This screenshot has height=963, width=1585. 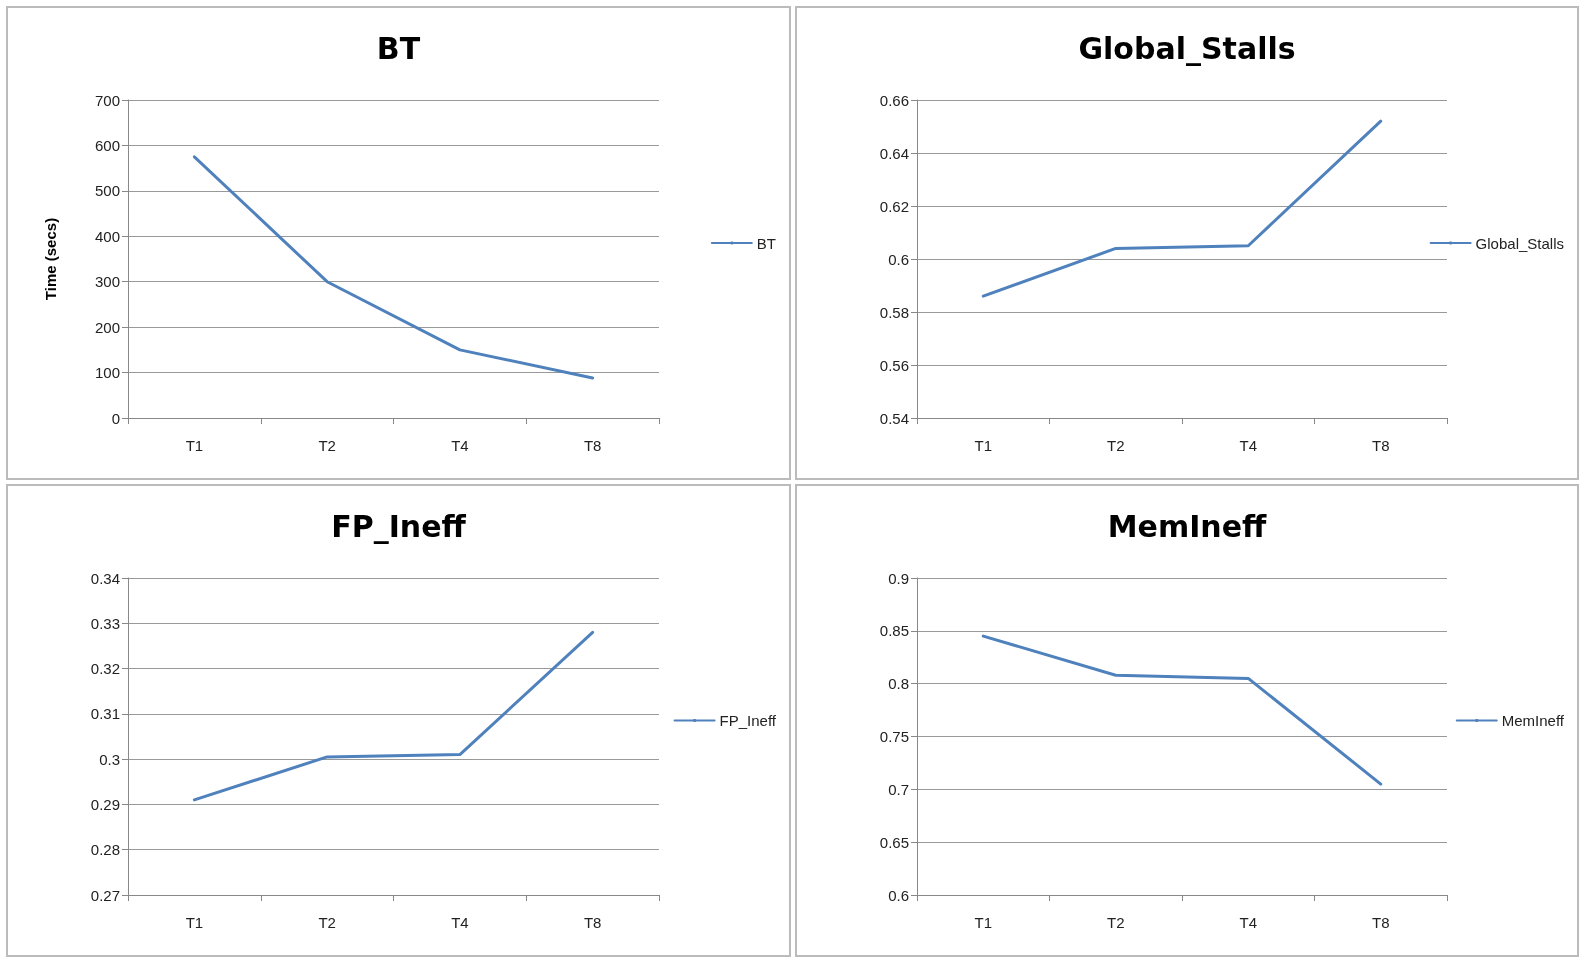 I want to click on y-tick-label: 700, so click(x=107, y=100).